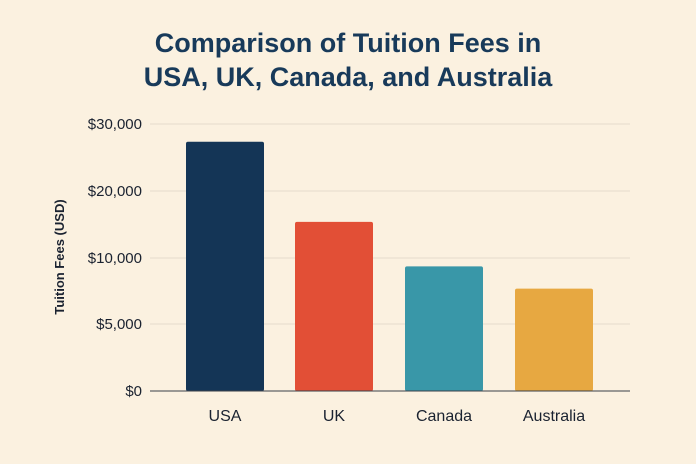  Describe the element at coordinates (348, 43) in the screenshot. I see `chart-title-line-1: Comparison of Tuition Fees in` at that location.